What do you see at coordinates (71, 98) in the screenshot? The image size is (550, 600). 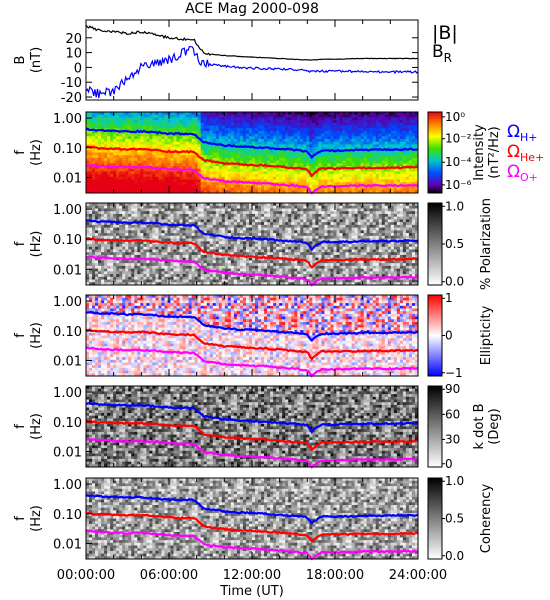 I see `y-tick-label: -20` at bounding box center [71, 98].